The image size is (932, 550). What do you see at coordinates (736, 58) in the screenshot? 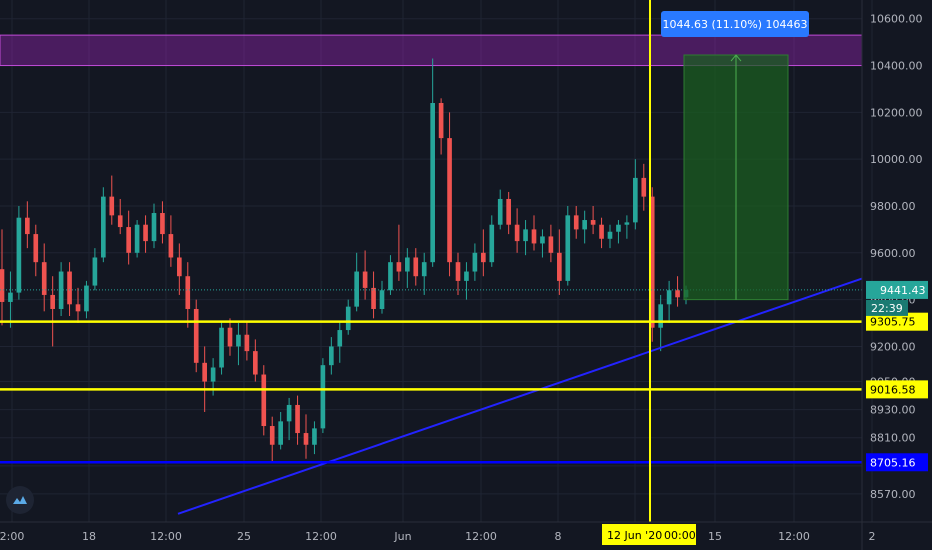
I see `measure-arrowhead-icon` at bounding box center [736, 58].